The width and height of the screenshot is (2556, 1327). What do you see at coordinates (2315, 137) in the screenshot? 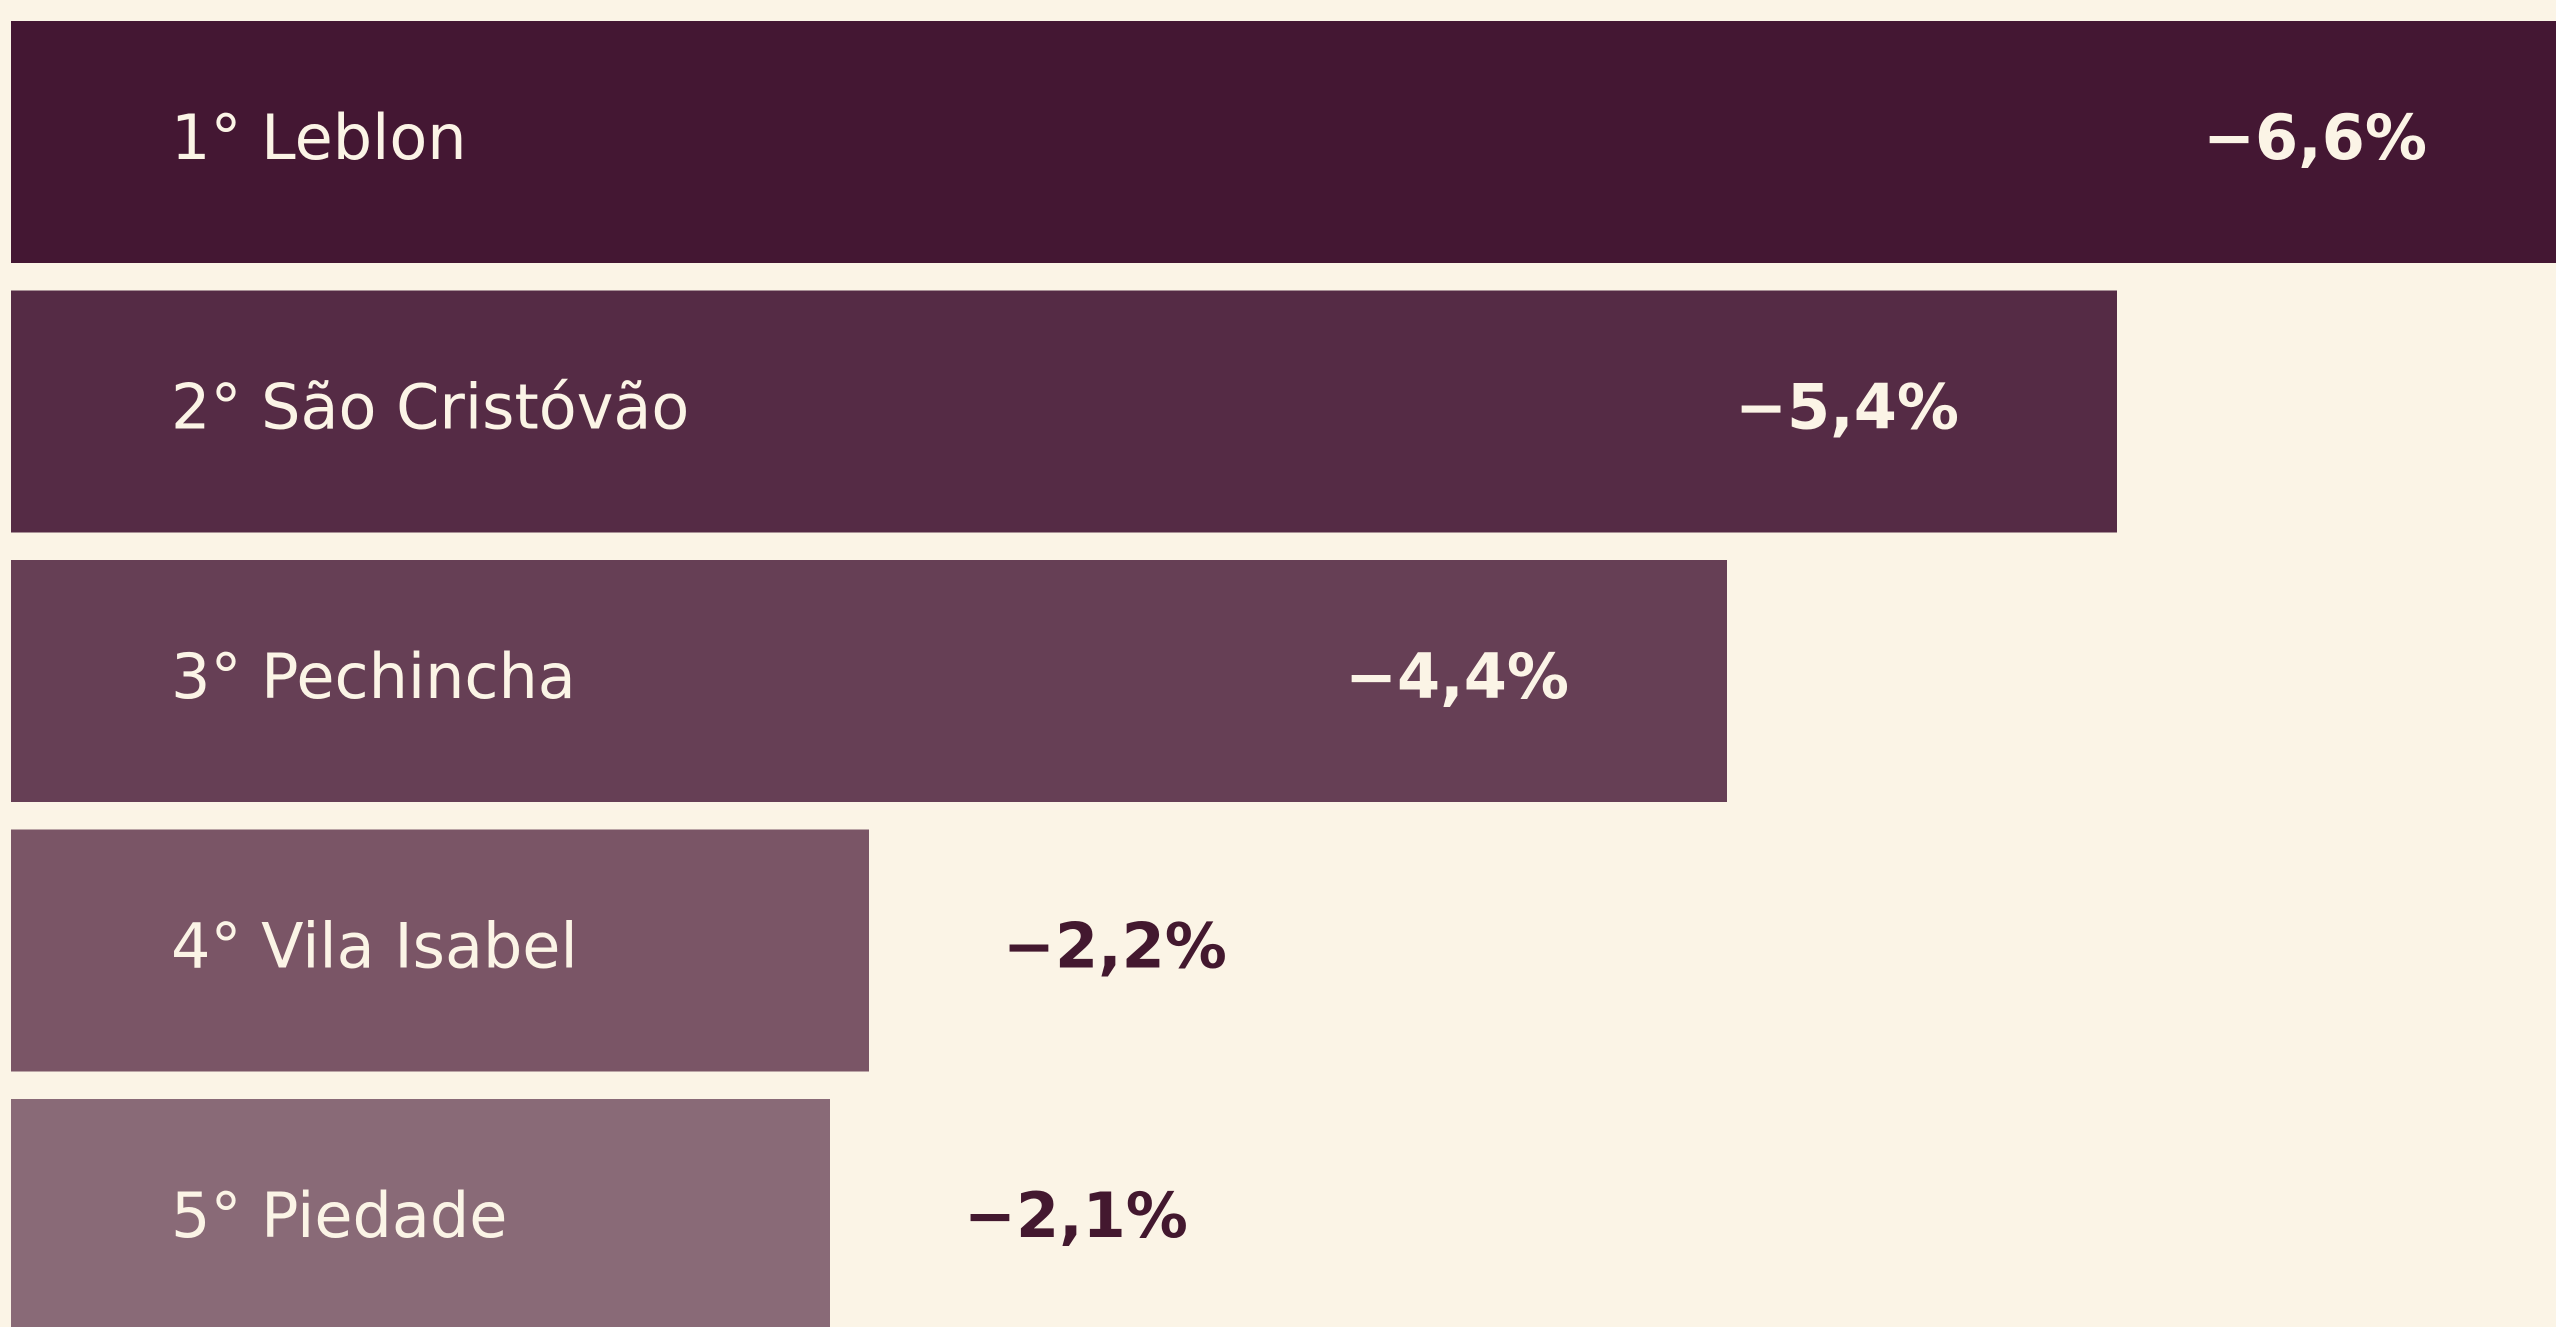
I see `value-label: −6,6%` at bounding box center [2315, 137].